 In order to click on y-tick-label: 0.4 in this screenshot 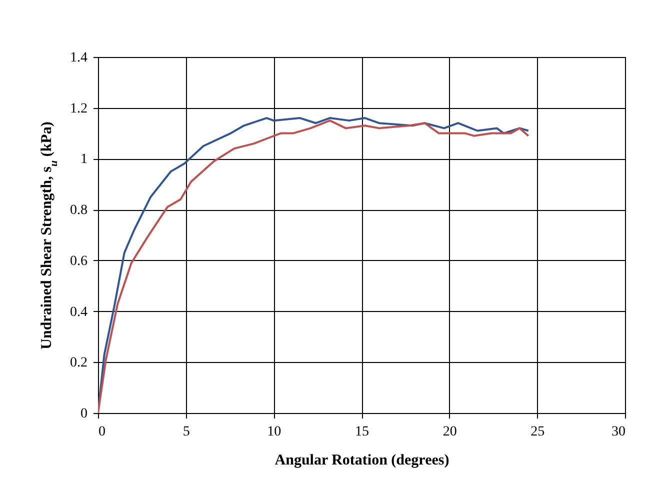, I will do `click(79, 312)`.